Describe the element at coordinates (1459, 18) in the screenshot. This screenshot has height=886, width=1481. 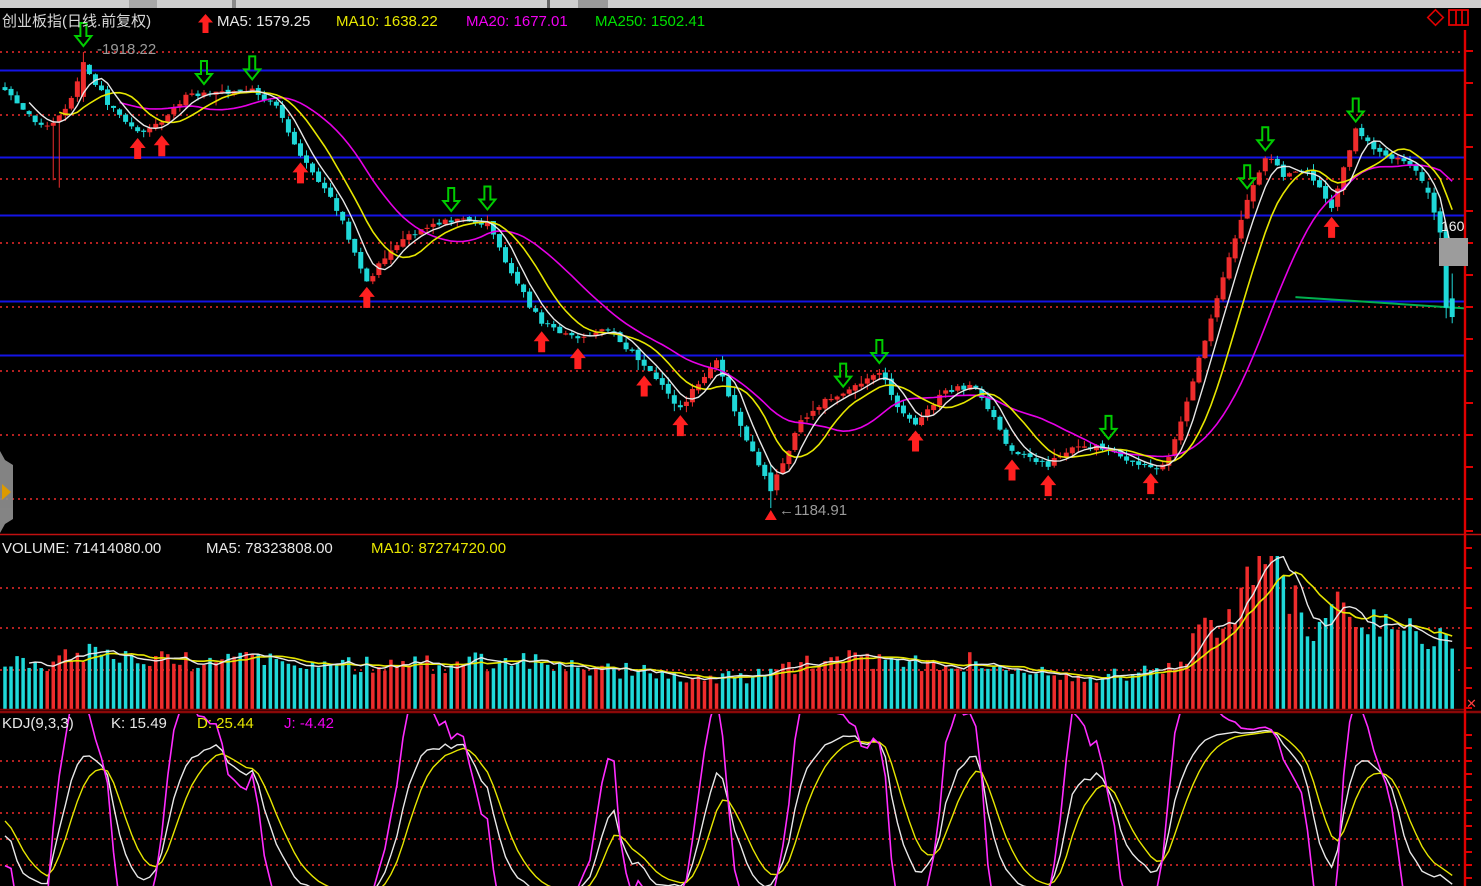
I see `window-split-icon` at that location.